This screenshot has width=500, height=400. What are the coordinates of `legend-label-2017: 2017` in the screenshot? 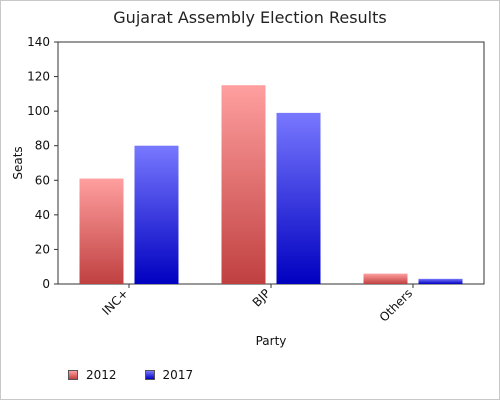 It's located at (178, 375).